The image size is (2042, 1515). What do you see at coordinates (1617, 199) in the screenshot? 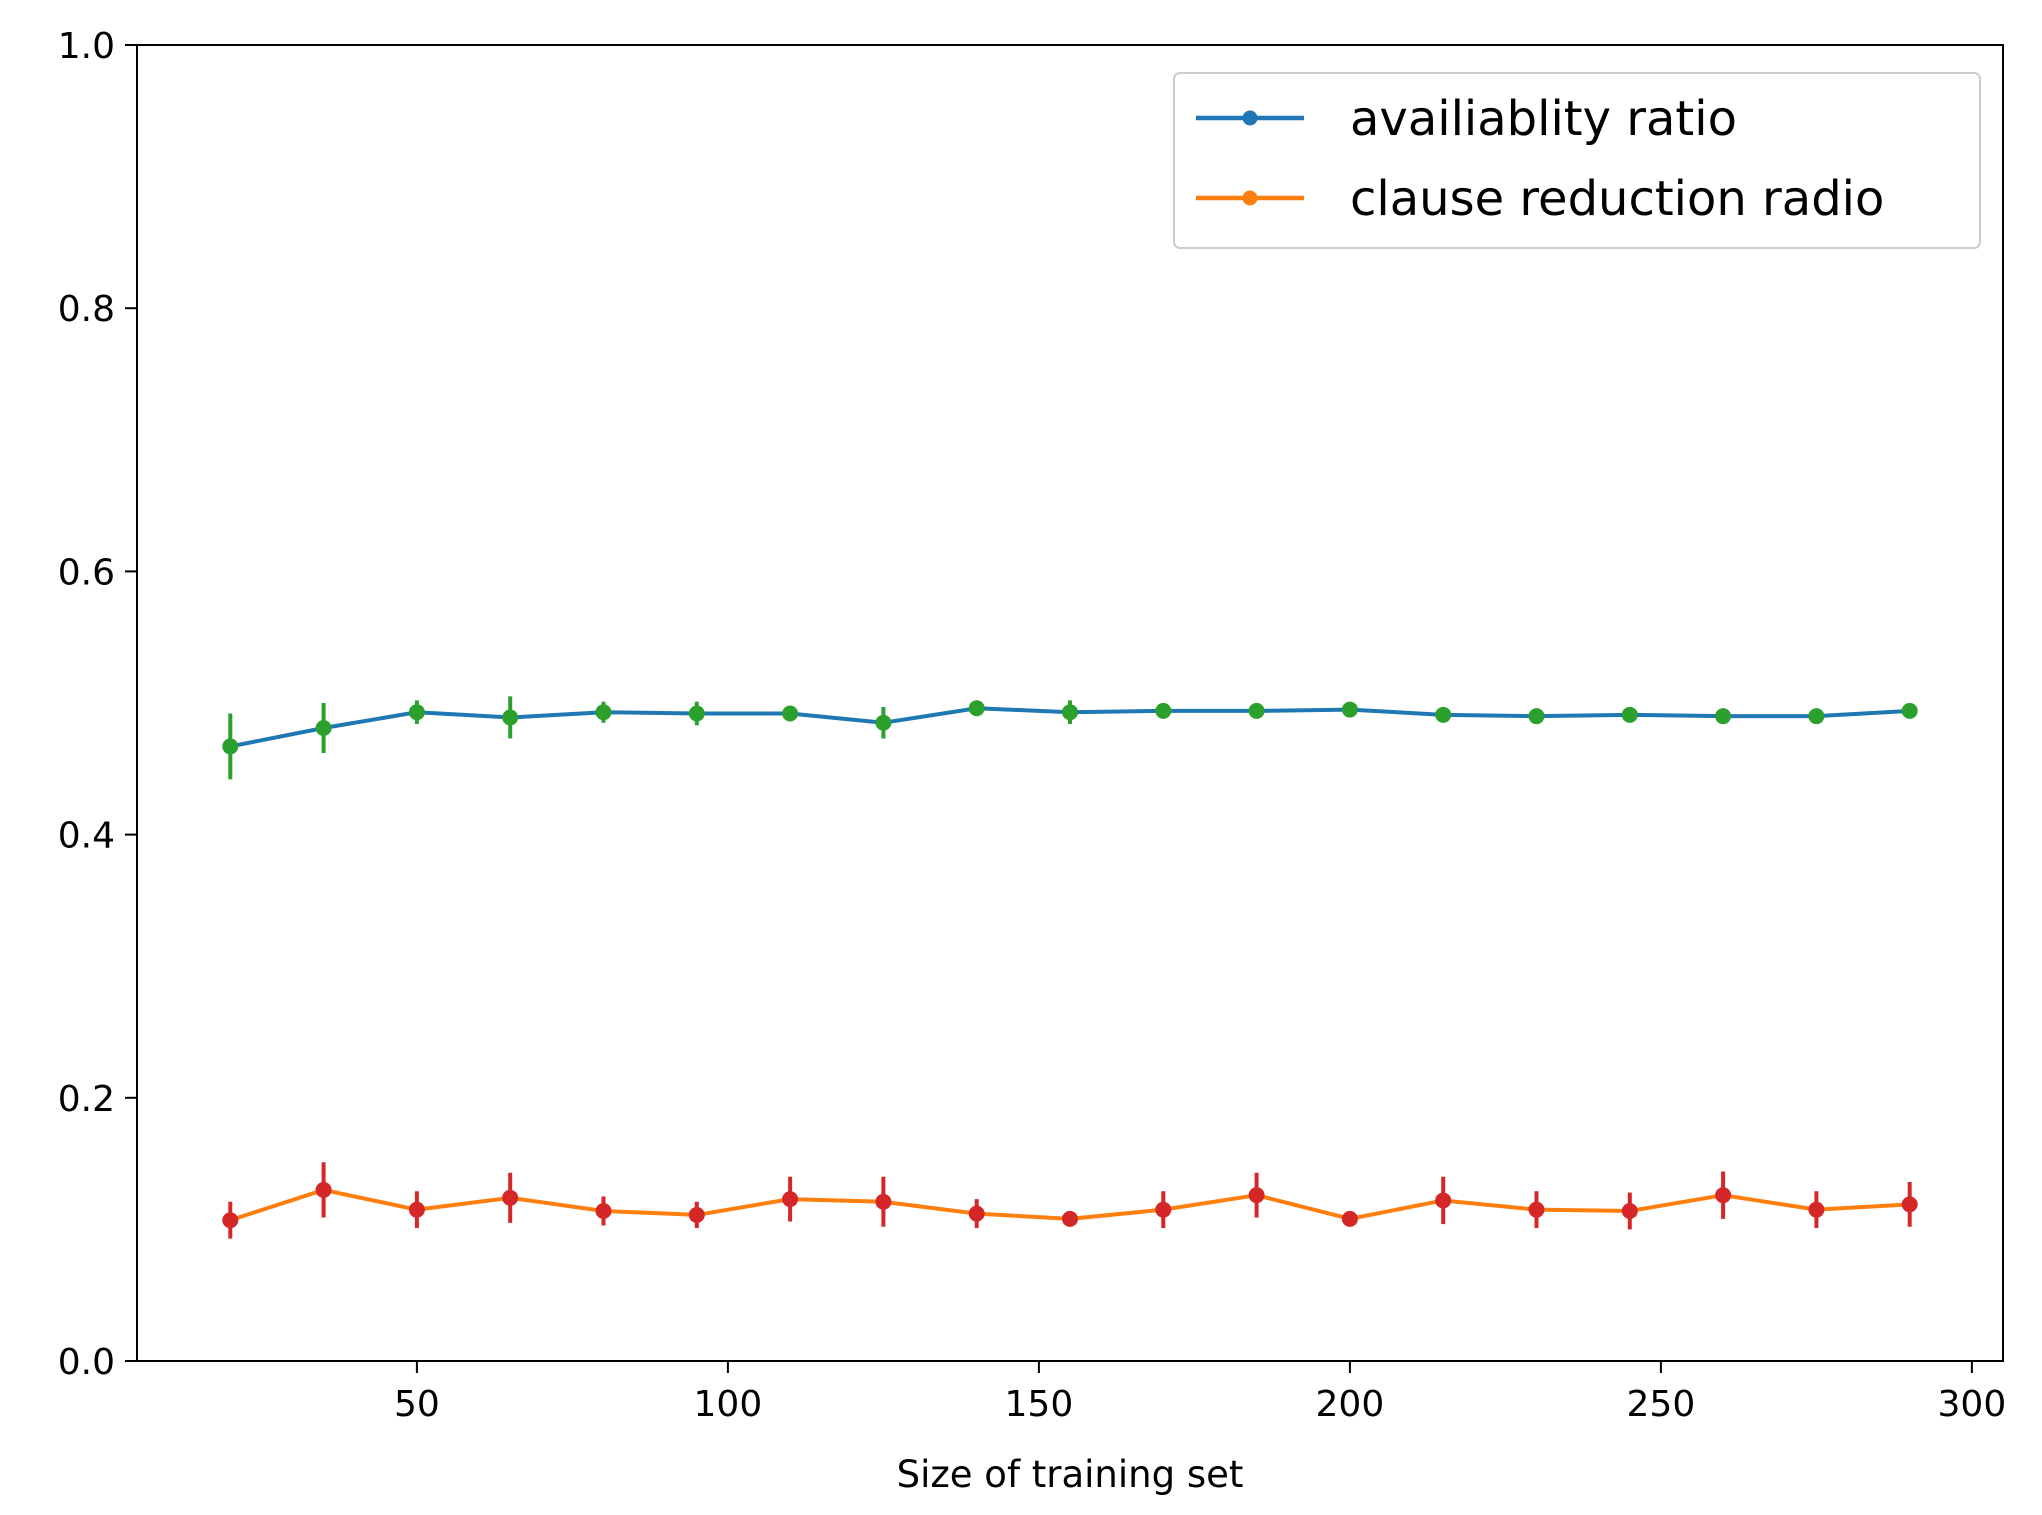
I see `legend-label: clause reduction radio` at bounding box center [1617, 199].